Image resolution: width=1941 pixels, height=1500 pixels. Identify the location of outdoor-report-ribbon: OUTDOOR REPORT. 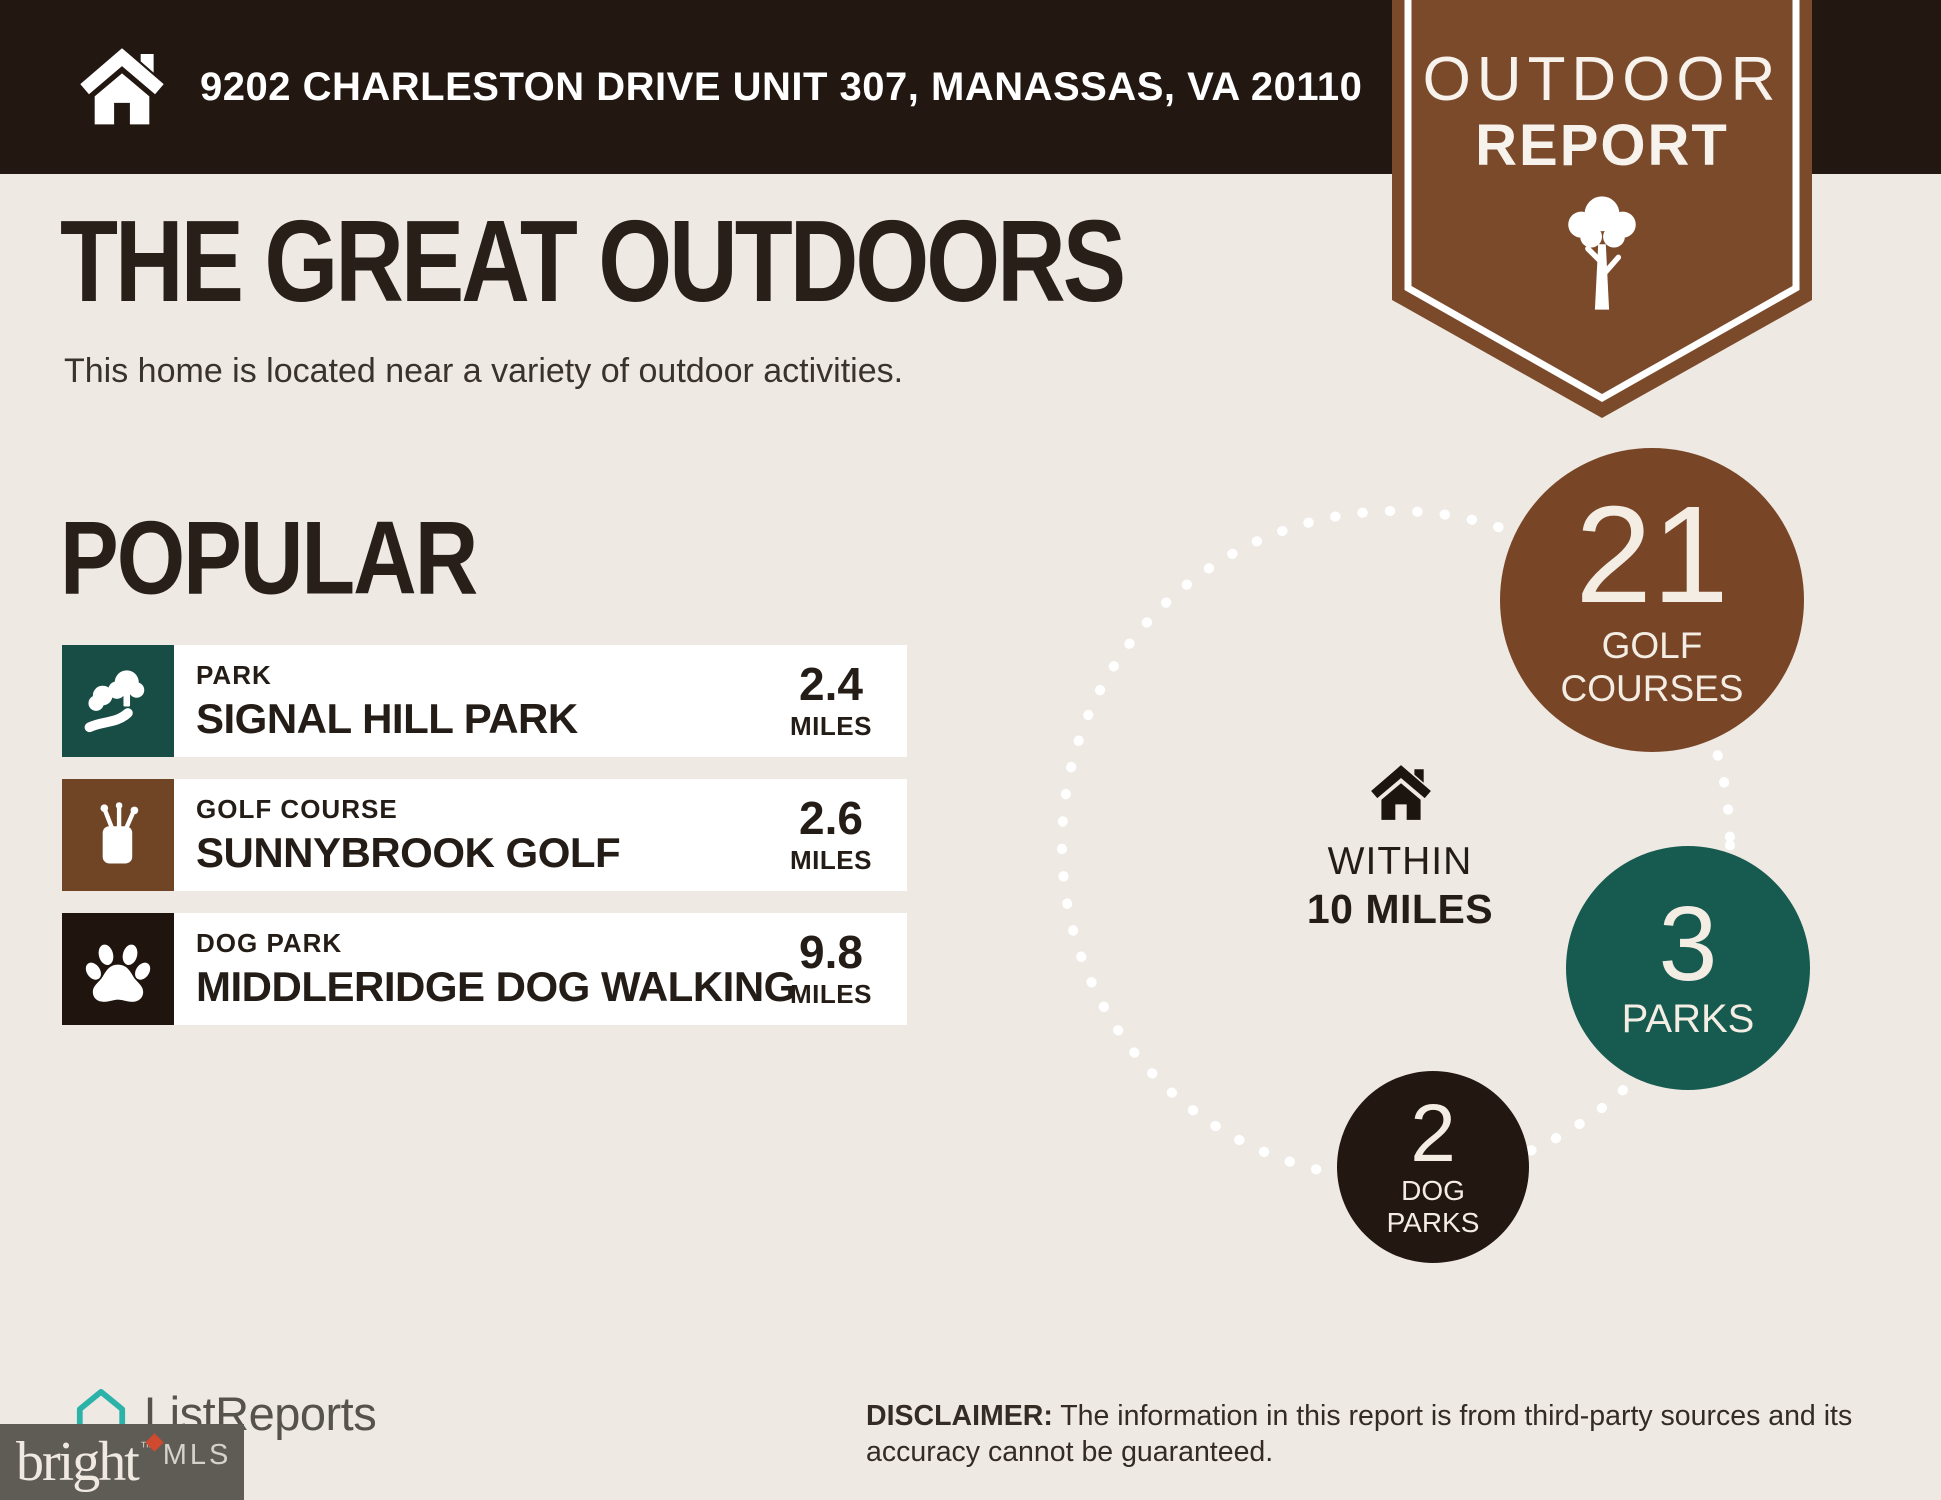
(1602, 210).